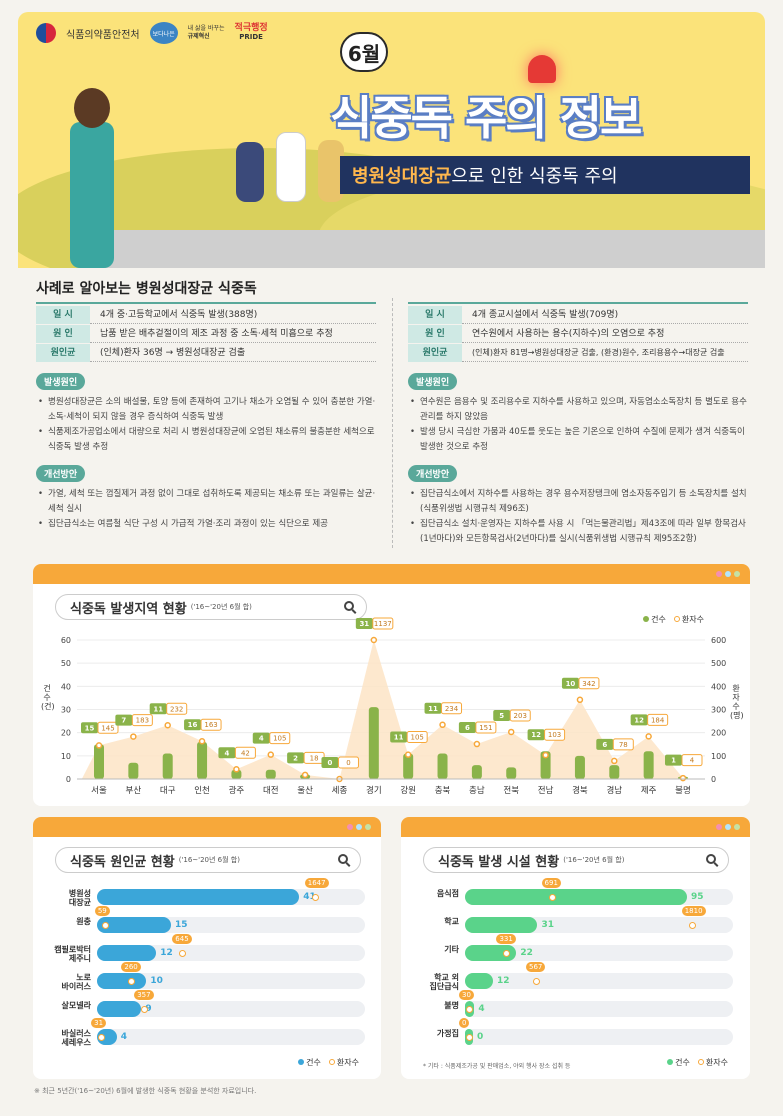 The image size is (783, 1116). I want to click on info-value: 납품 받은 배추겉절이의 제조 과정 중 소독·세척 미흡으로 추정, so click(233, 334).